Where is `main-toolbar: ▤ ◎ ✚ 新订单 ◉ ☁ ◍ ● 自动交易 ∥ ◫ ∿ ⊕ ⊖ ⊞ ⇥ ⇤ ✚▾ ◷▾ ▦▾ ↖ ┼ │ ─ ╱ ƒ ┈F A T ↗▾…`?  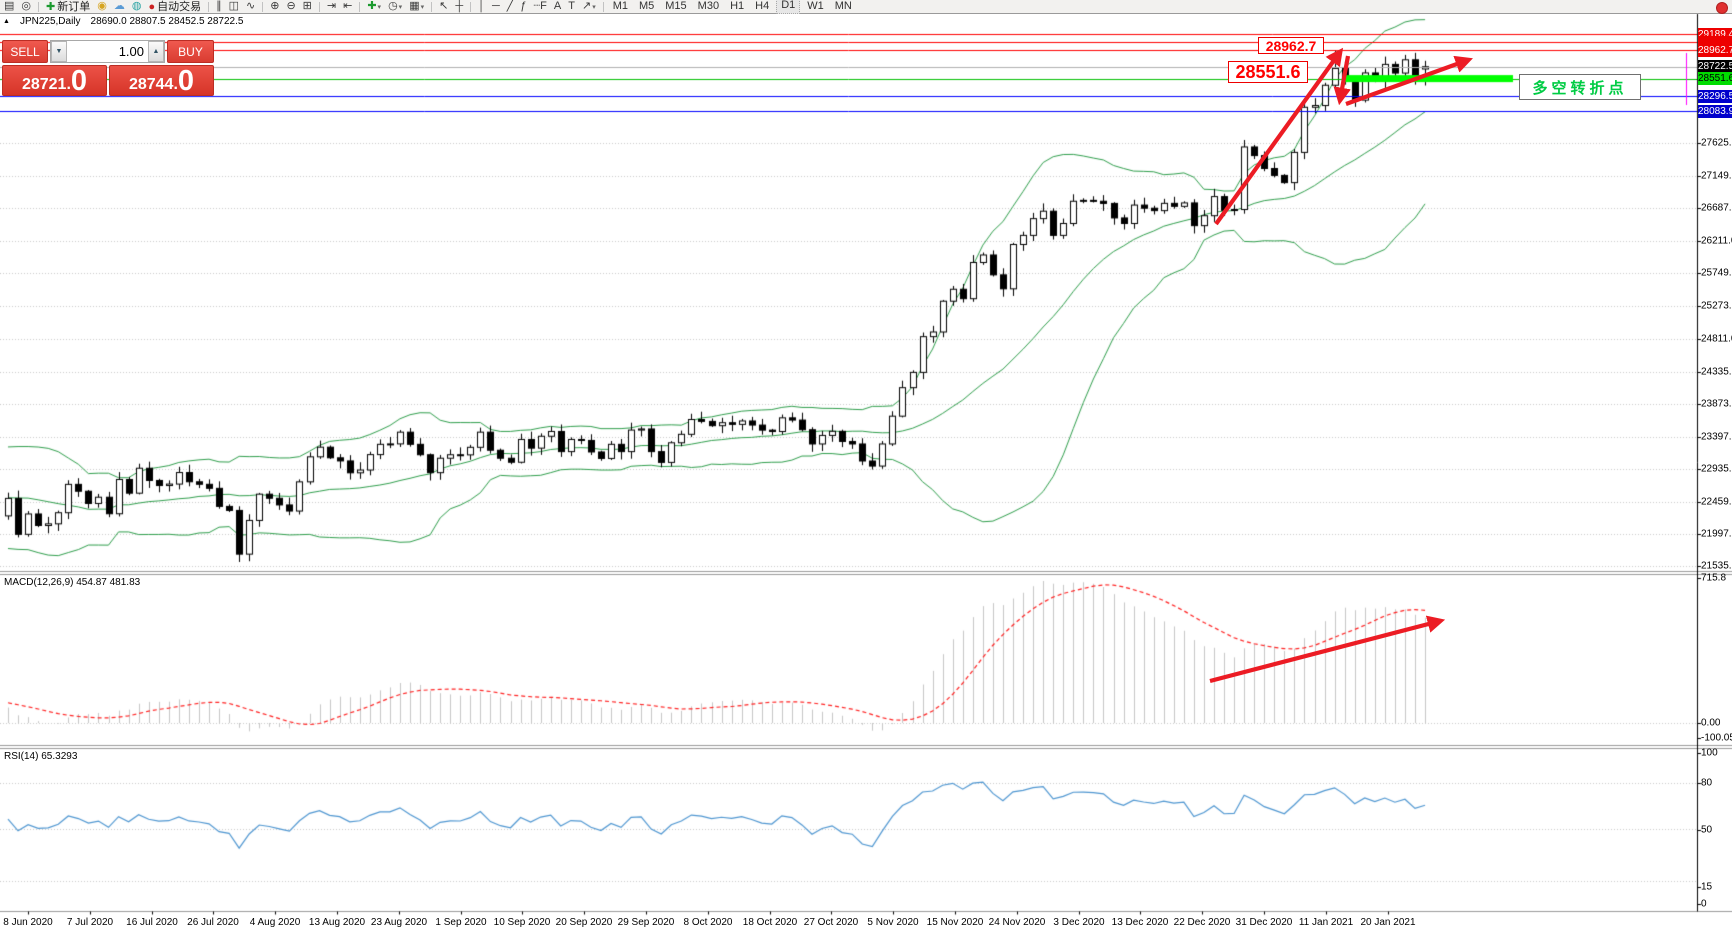 main-toolbar: ▤ ◎ ✚ 新订单 ◉ ☁ ◍ ● 自动交易 ∥ ◫ ∿ ⊕ ⊖ ⊞ ⇥ ⇤ ✚▾ ◷▾ ▦▾ ↖ ┼ │ ─ ╱ ƒ ┈F A T ↗▾… is located at coordinates (866, 7).